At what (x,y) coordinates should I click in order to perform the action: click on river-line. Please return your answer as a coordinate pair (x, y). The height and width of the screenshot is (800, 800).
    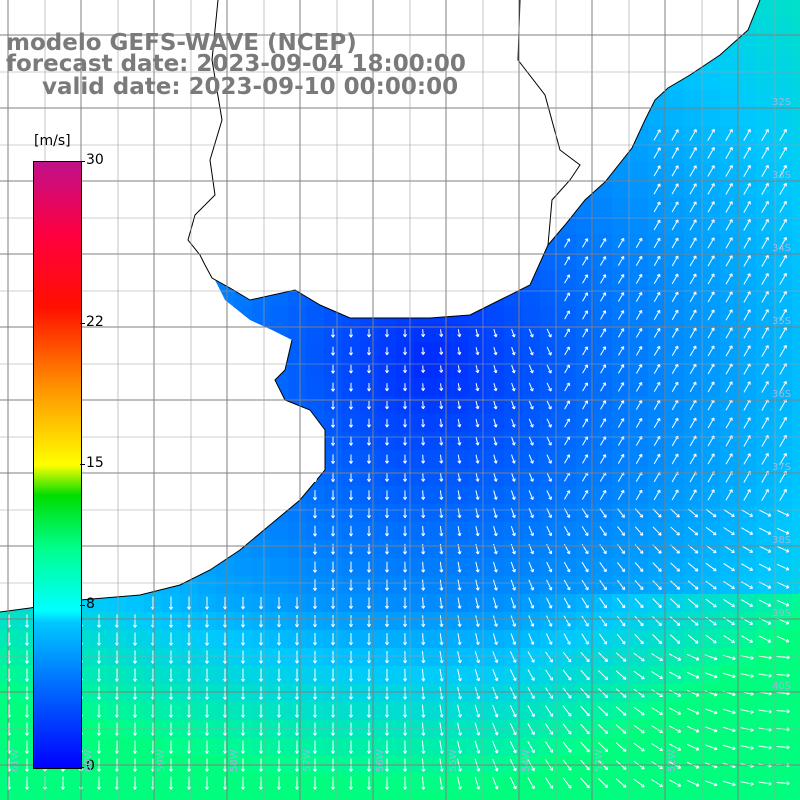
    Looking at the image, I should click on (205, 133).